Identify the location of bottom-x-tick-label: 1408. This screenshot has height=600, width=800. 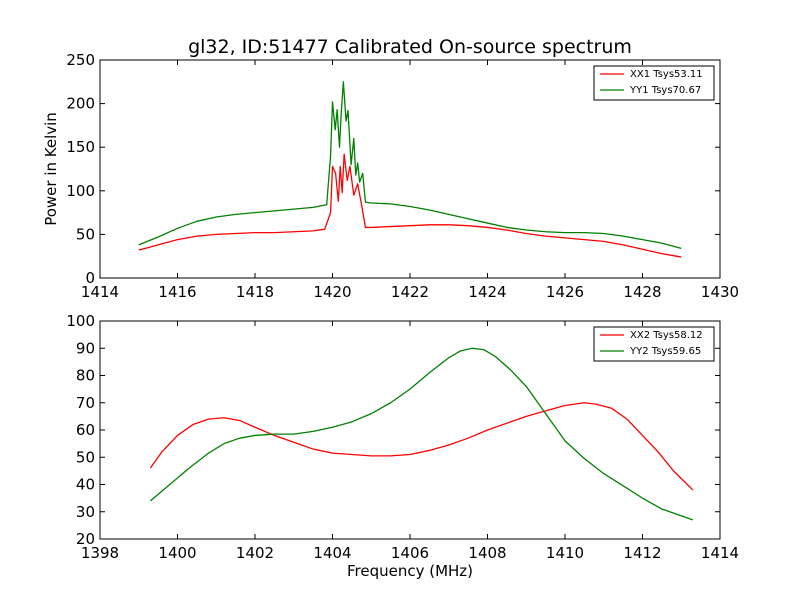
(487, 553).